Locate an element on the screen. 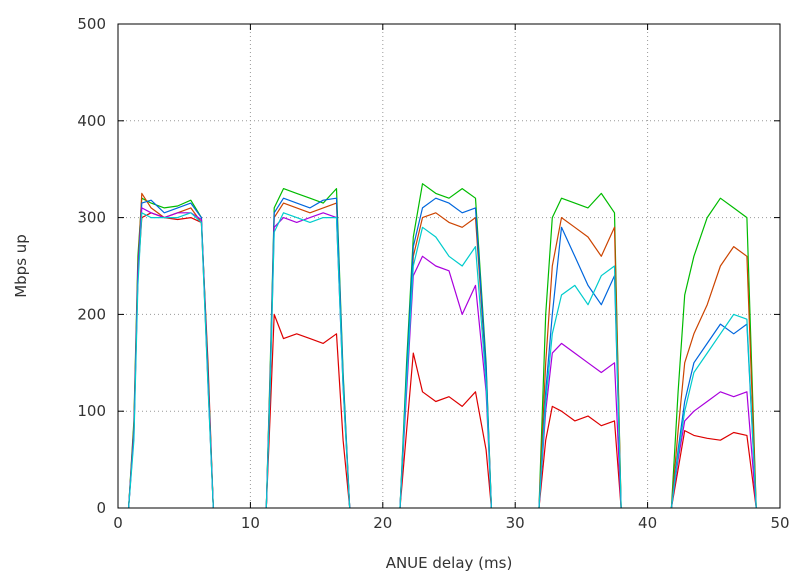  y-tick-label: 400 is located at coordinates (91, 121).